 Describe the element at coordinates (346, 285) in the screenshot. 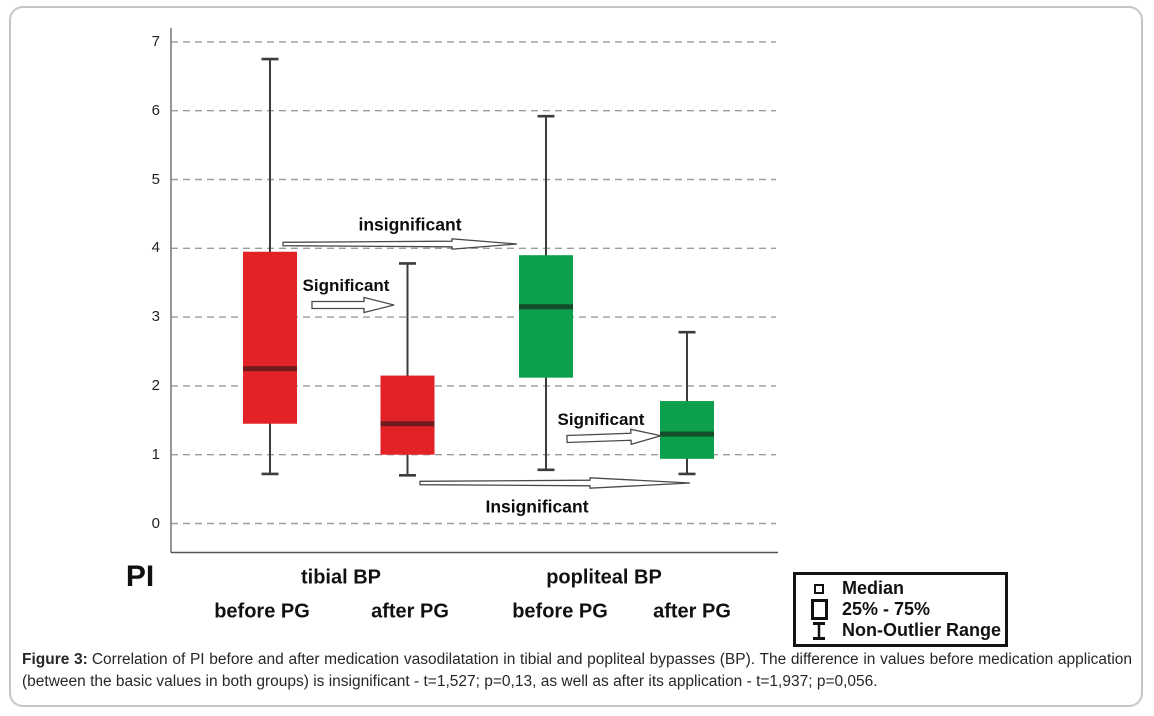

I see `annotation-significant-left: Significant` at that location.